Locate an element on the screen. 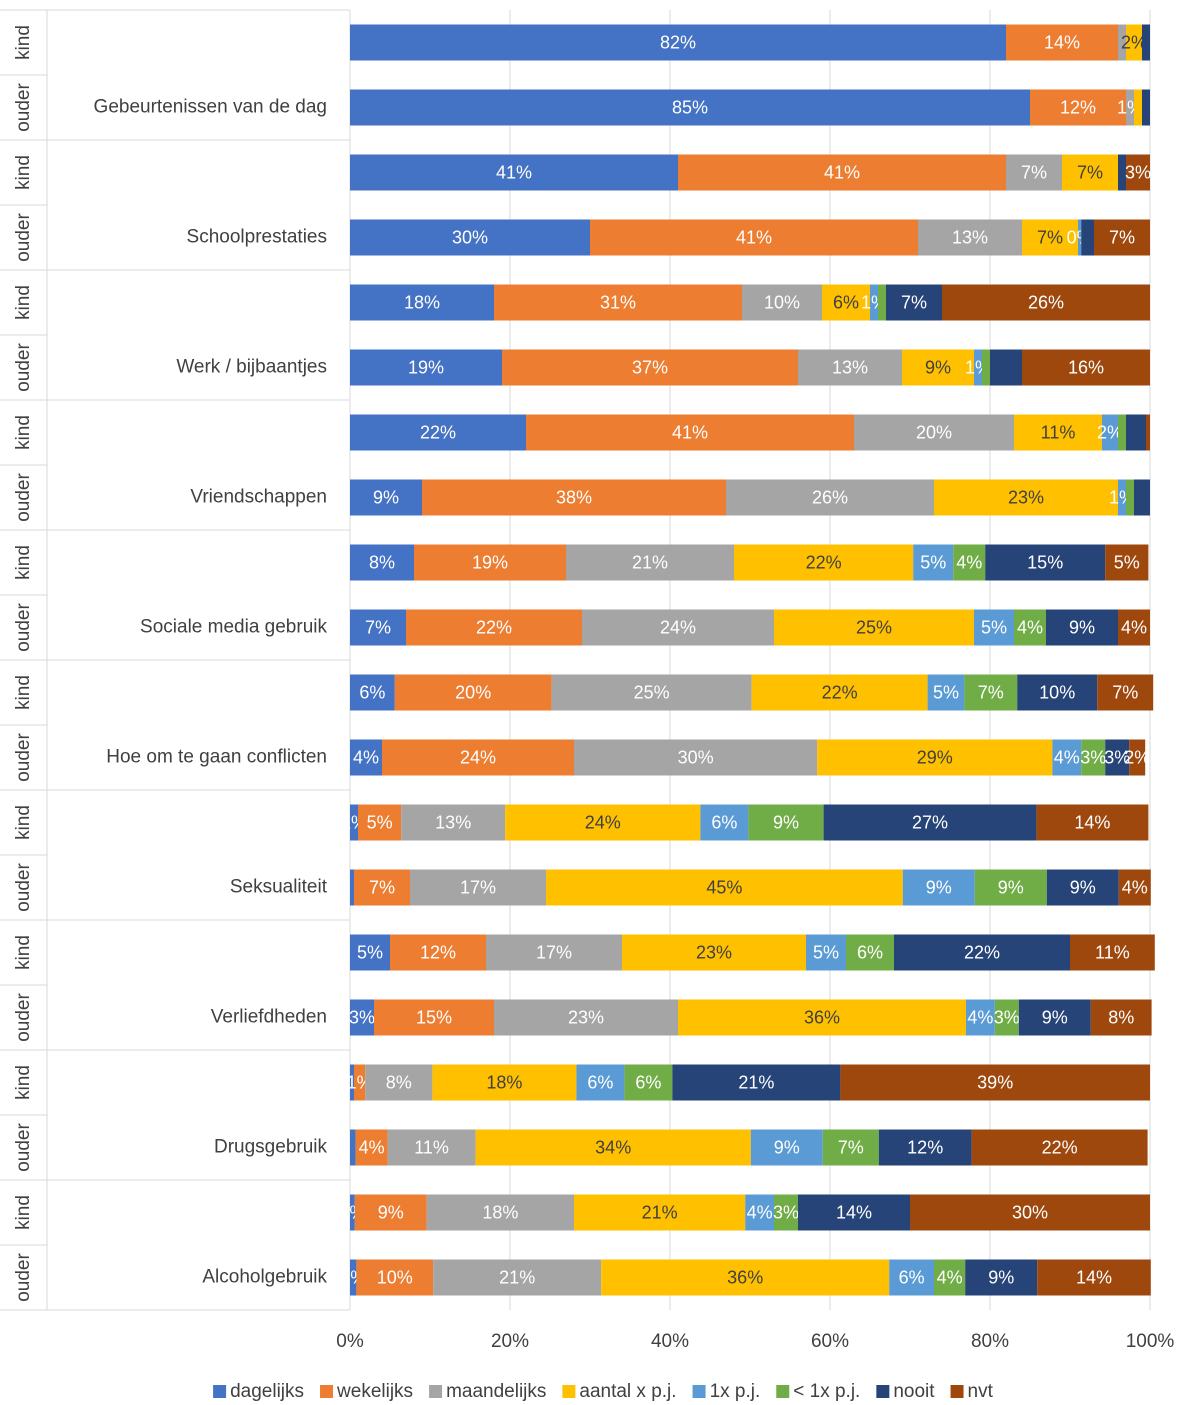  group-label: Sociale media gebruik is located at coordinates (233, 627).